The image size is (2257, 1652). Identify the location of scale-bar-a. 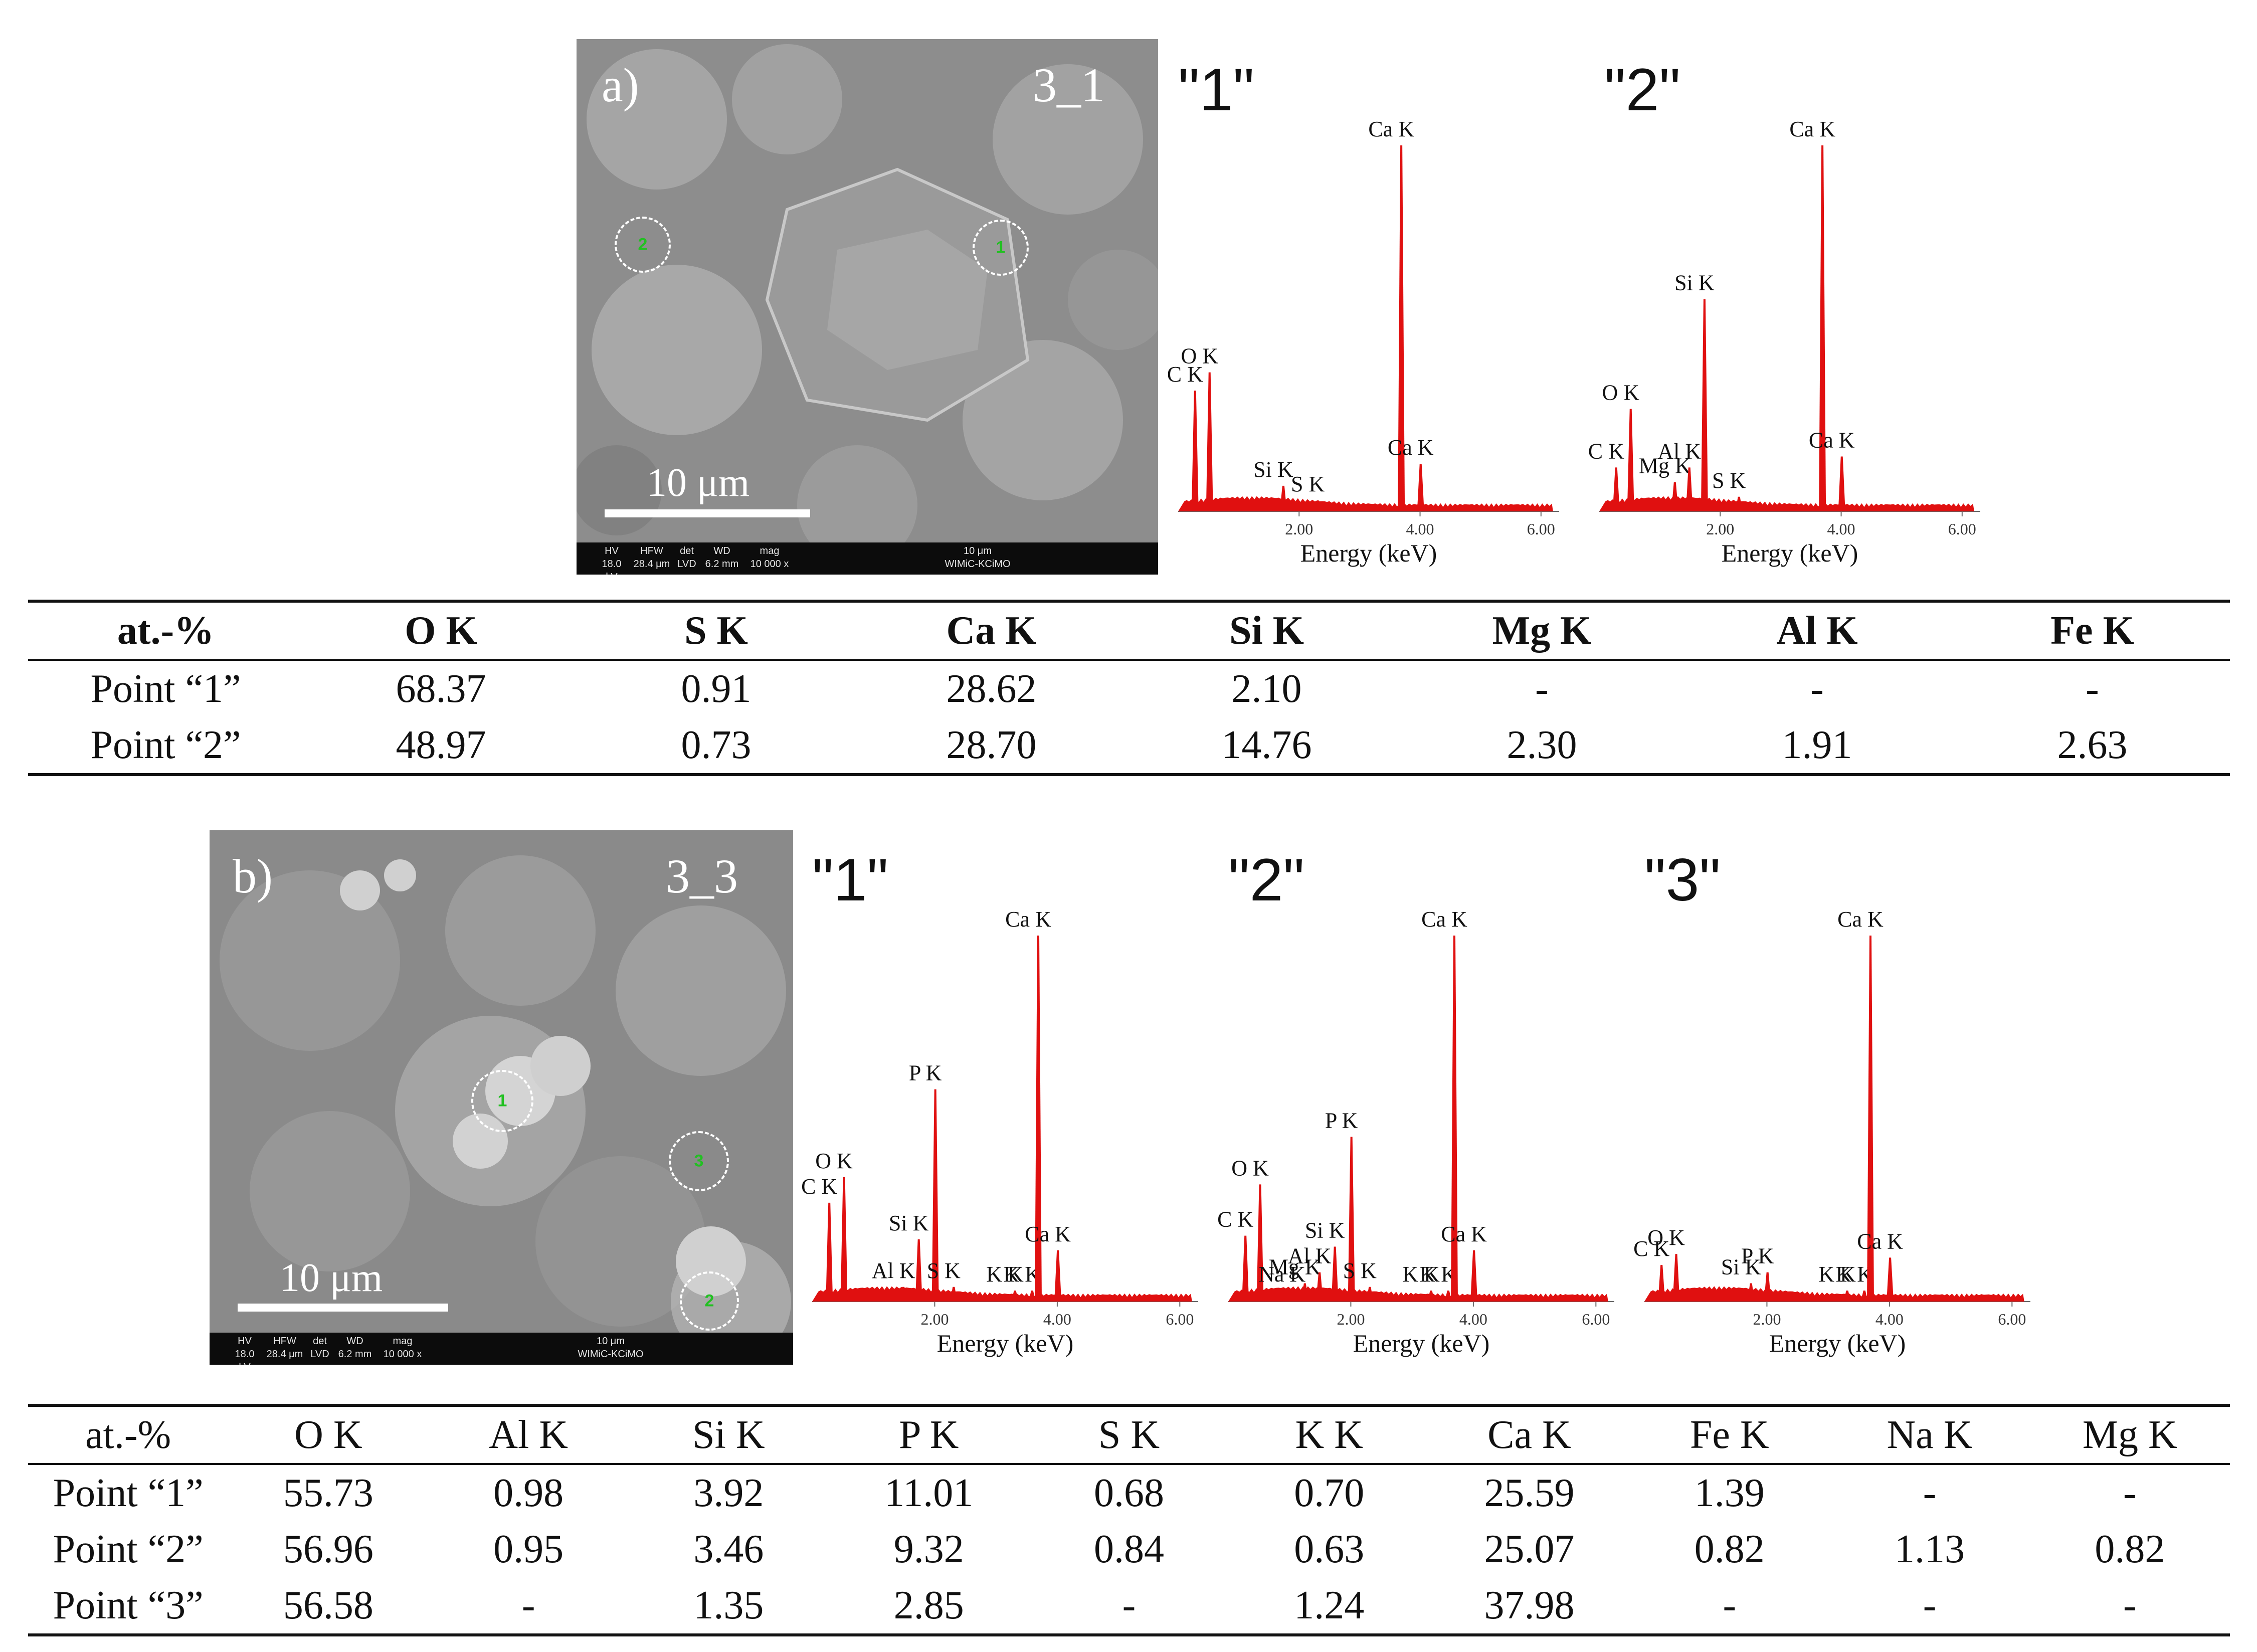
(708, 513).